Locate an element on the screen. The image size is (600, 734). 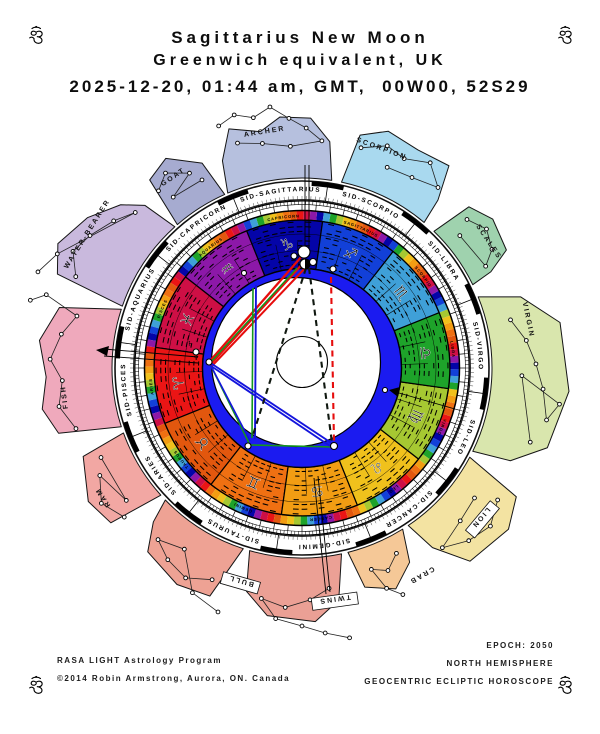
zodiac-glyph-sagittarius: ♐ is located at coordinates (350, 254).